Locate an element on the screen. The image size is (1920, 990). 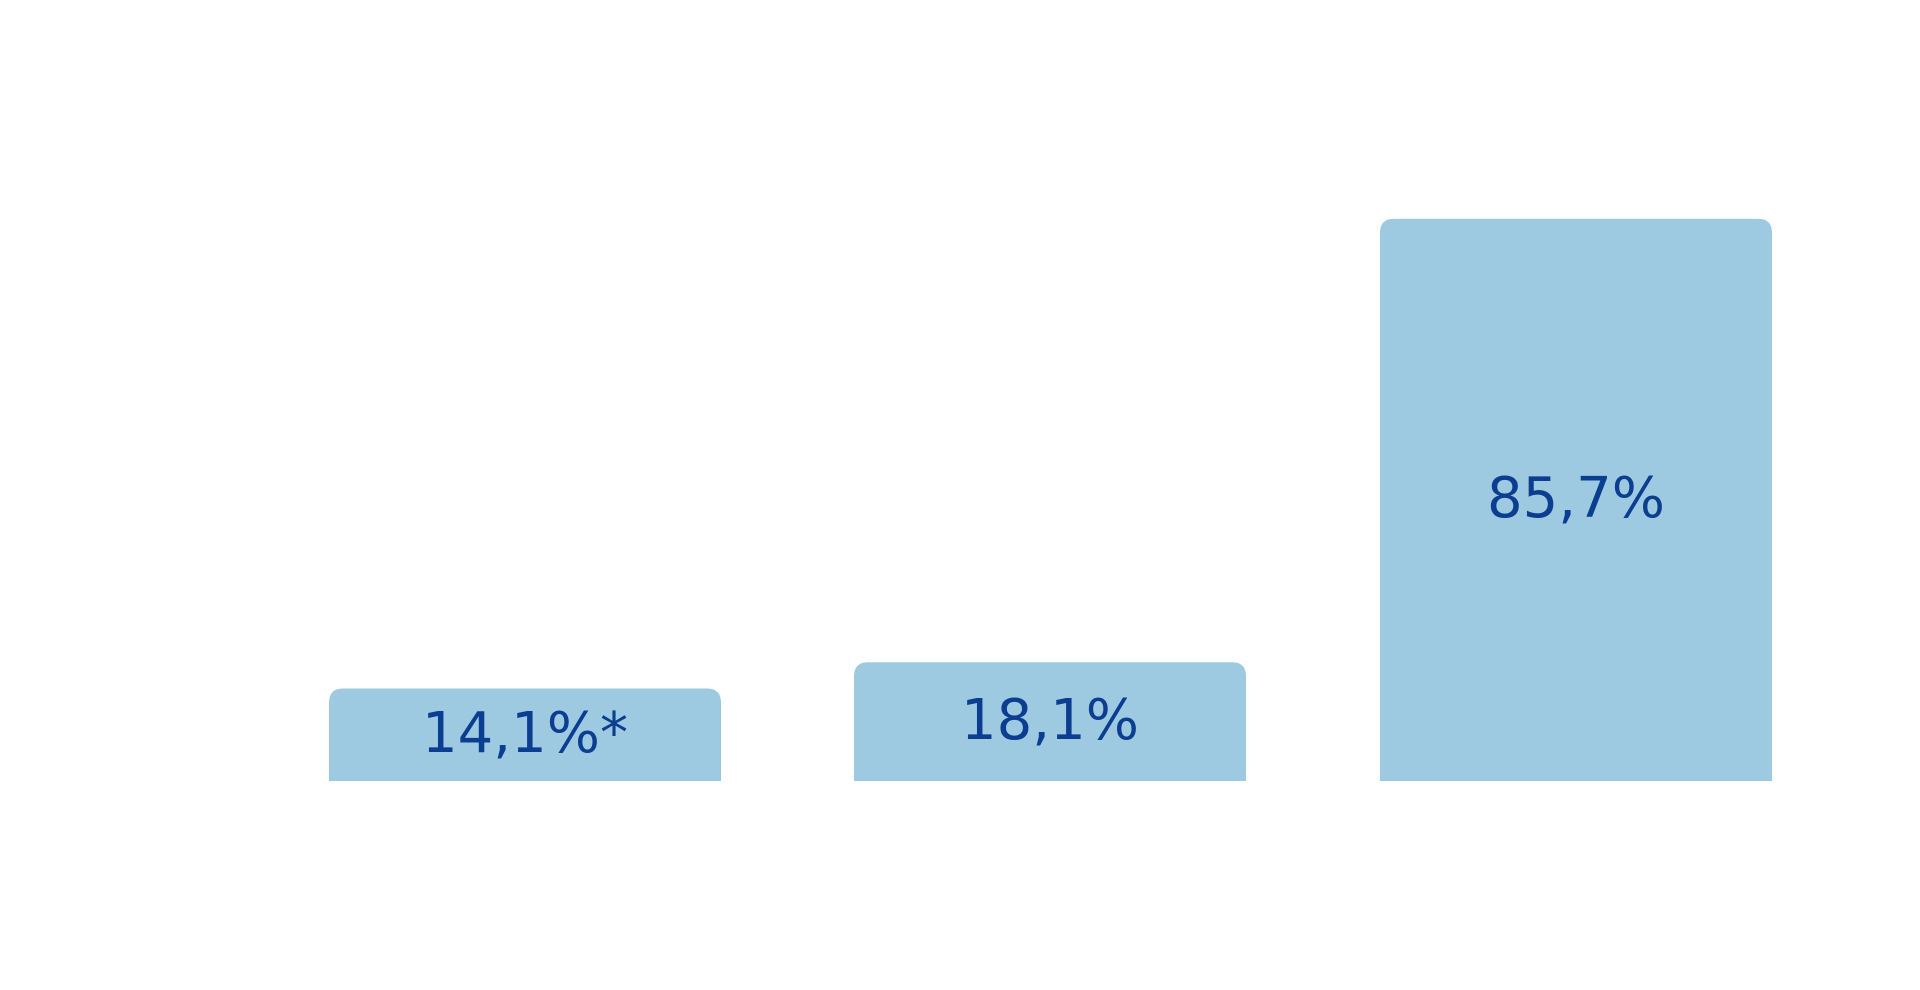
bar-value-label-1: 14,1%* is located at coordinates (525, 733).